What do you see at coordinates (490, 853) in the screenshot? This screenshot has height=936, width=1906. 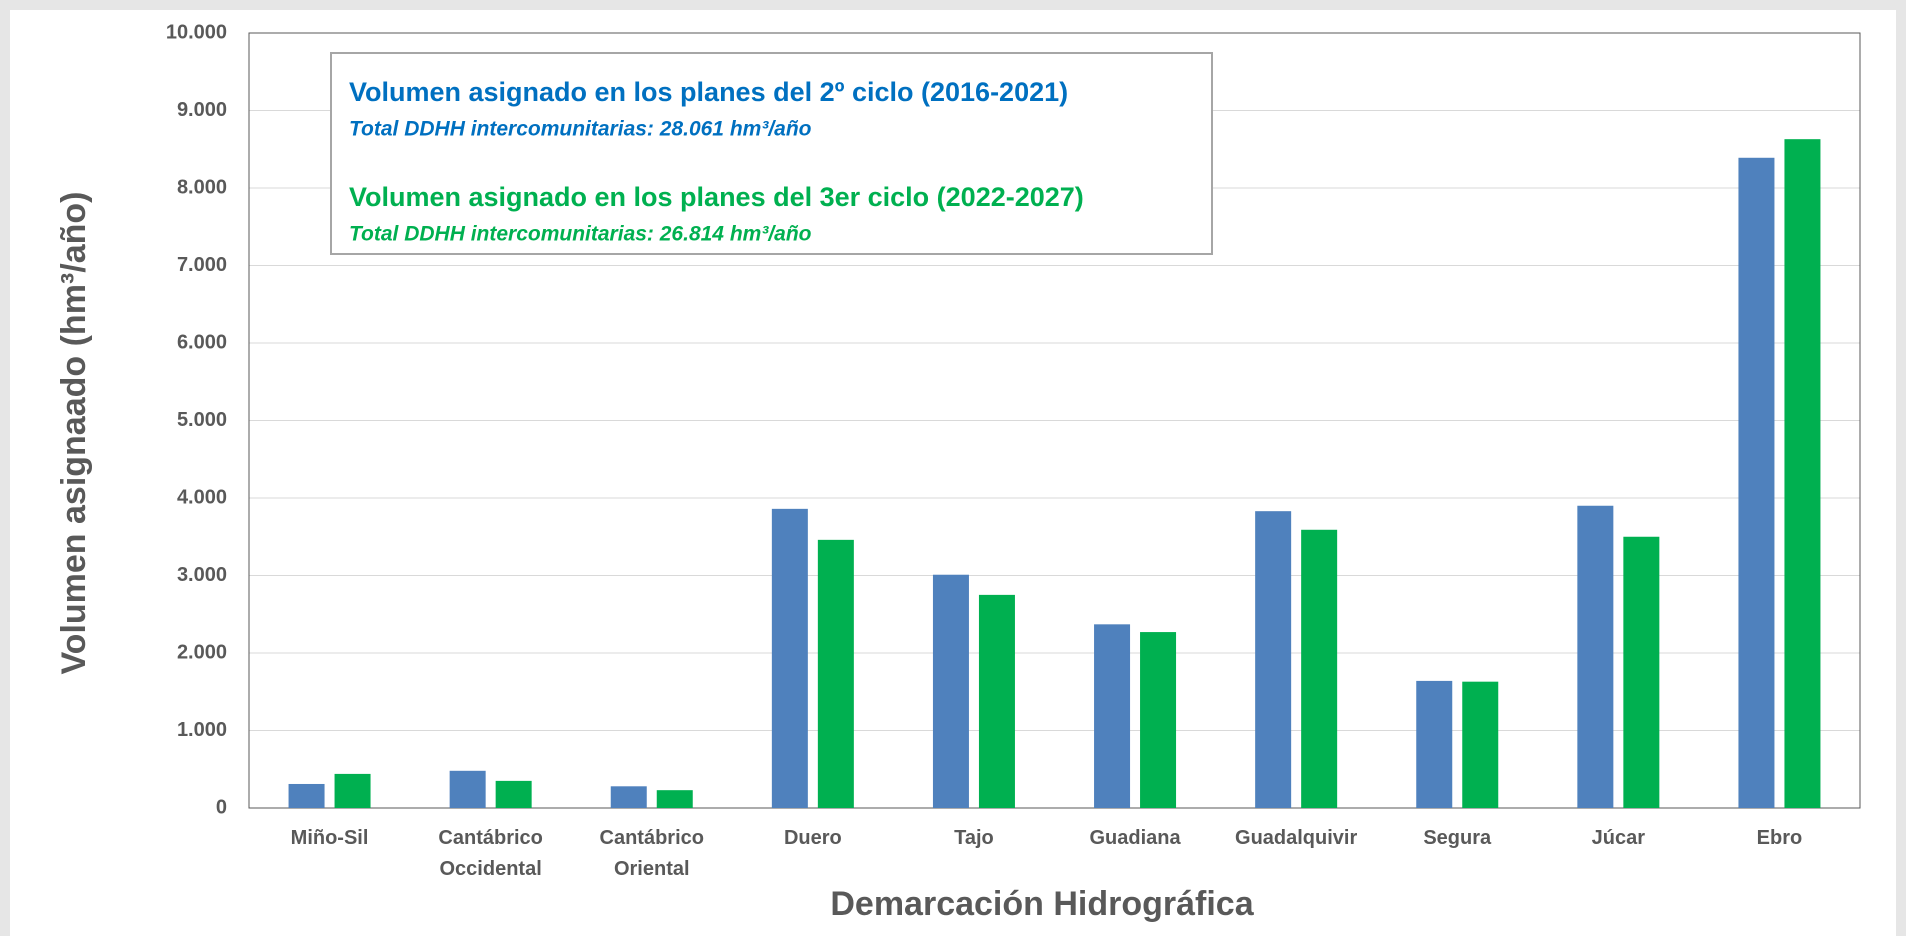 I see `x-tick-label: Cantábrico Occidental` at bounding box center [490, 853].